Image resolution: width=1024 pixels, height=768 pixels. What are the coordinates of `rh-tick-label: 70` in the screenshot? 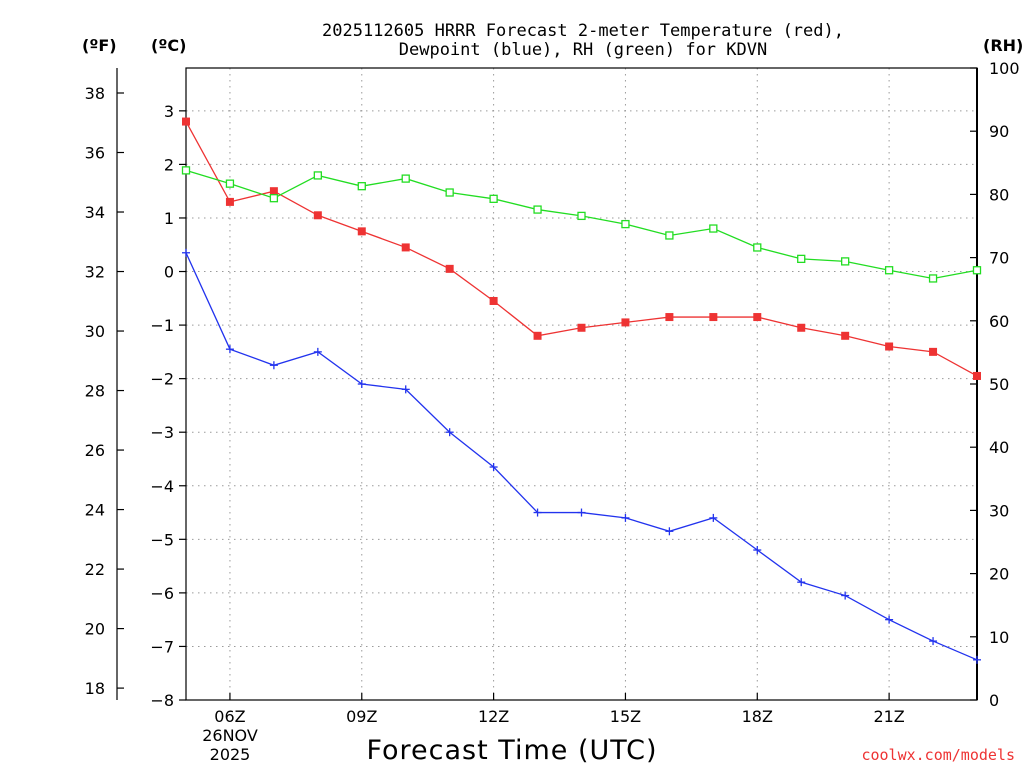 It's located at (999, 258).